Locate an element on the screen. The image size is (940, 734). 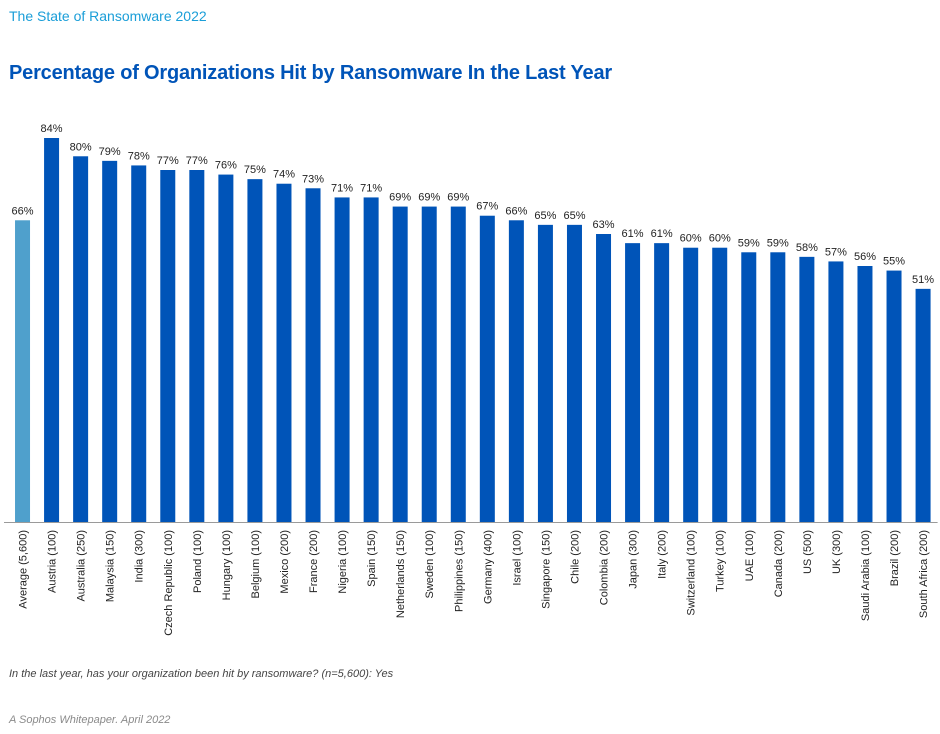
category-label-2: Australia (250) is located at coordinates (82, 566).